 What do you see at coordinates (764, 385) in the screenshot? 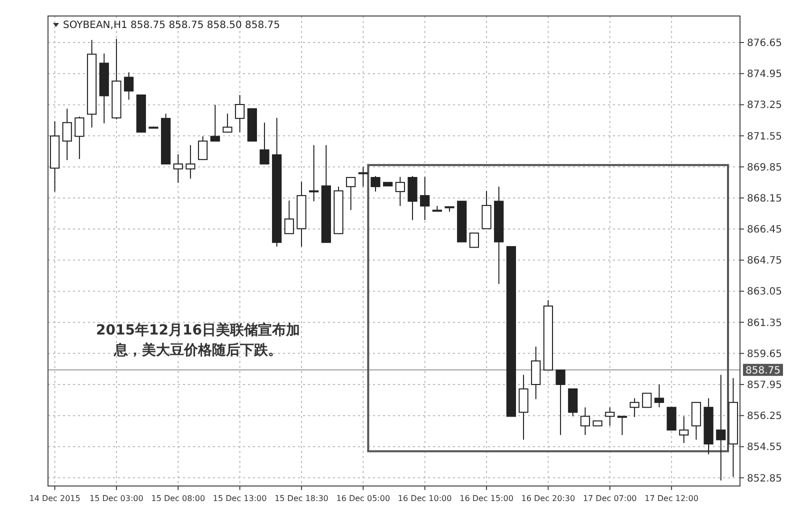
I see `y-tick-label: 857.95` at bounding box center [764, 385].